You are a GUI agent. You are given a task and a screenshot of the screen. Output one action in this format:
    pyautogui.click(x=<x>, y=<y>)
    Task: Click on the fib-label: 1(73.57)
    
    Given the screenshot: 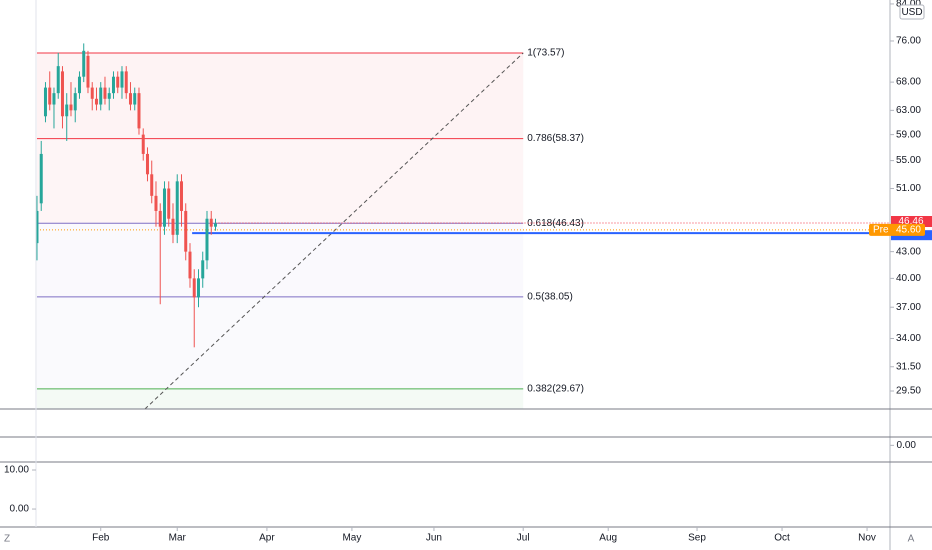 What is the action you would take?
    pyautogui.click(x=545, y=53)
    